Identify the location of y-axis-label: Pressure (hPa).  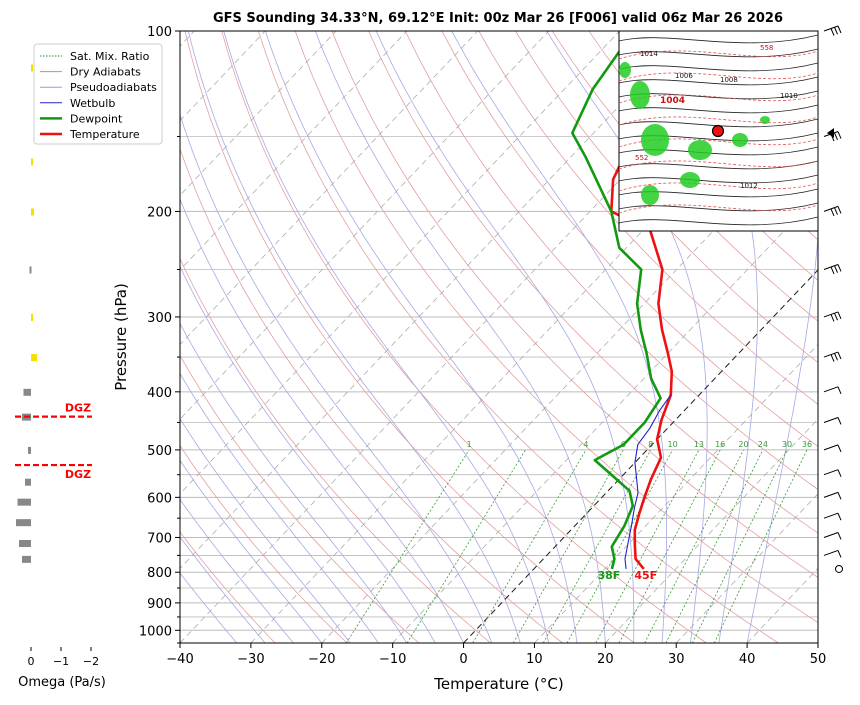
(121, 337).